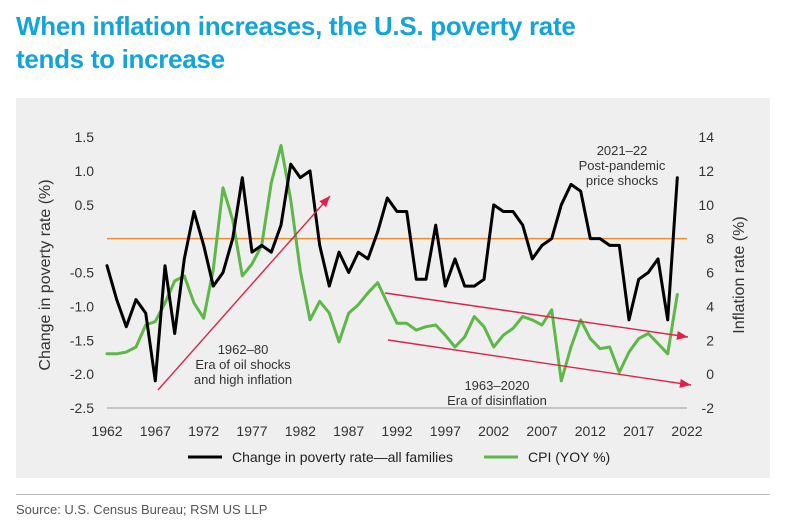  What do you see at coordinates (300, 431) in the screenshot?
I see `x-tick-label: 1982` at bounding box center [300, 431].